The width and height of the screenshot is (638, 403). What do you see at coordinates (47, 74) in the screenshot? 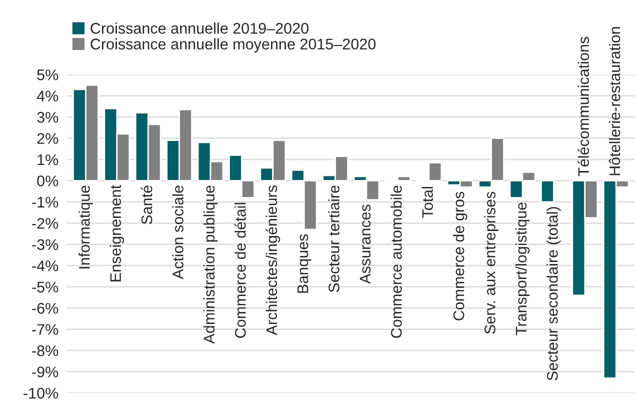
I see `y-tick-label: 5%` at bounding box center [47, 74].